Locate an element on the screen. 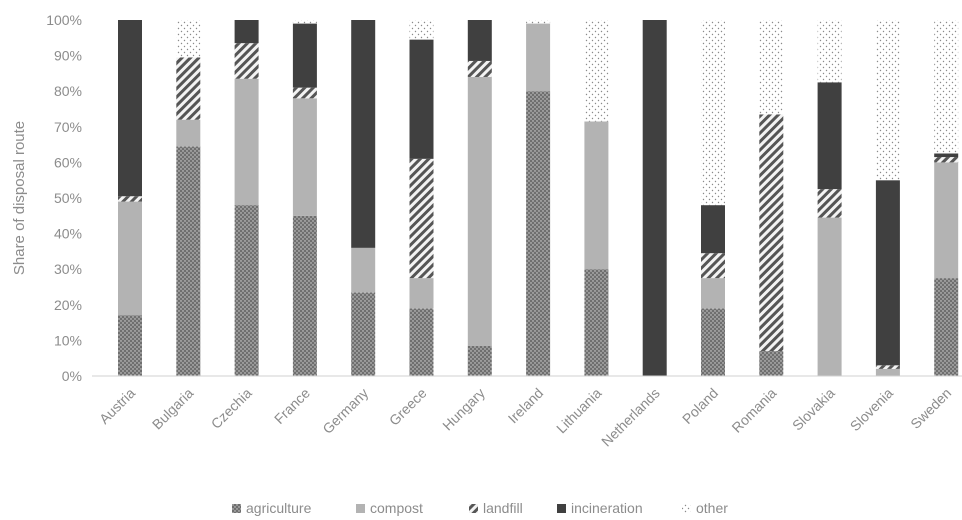 The height and width of the screenshot is (520, 962). x-tick-label: Lithuania is located at coordinates (579, 411).